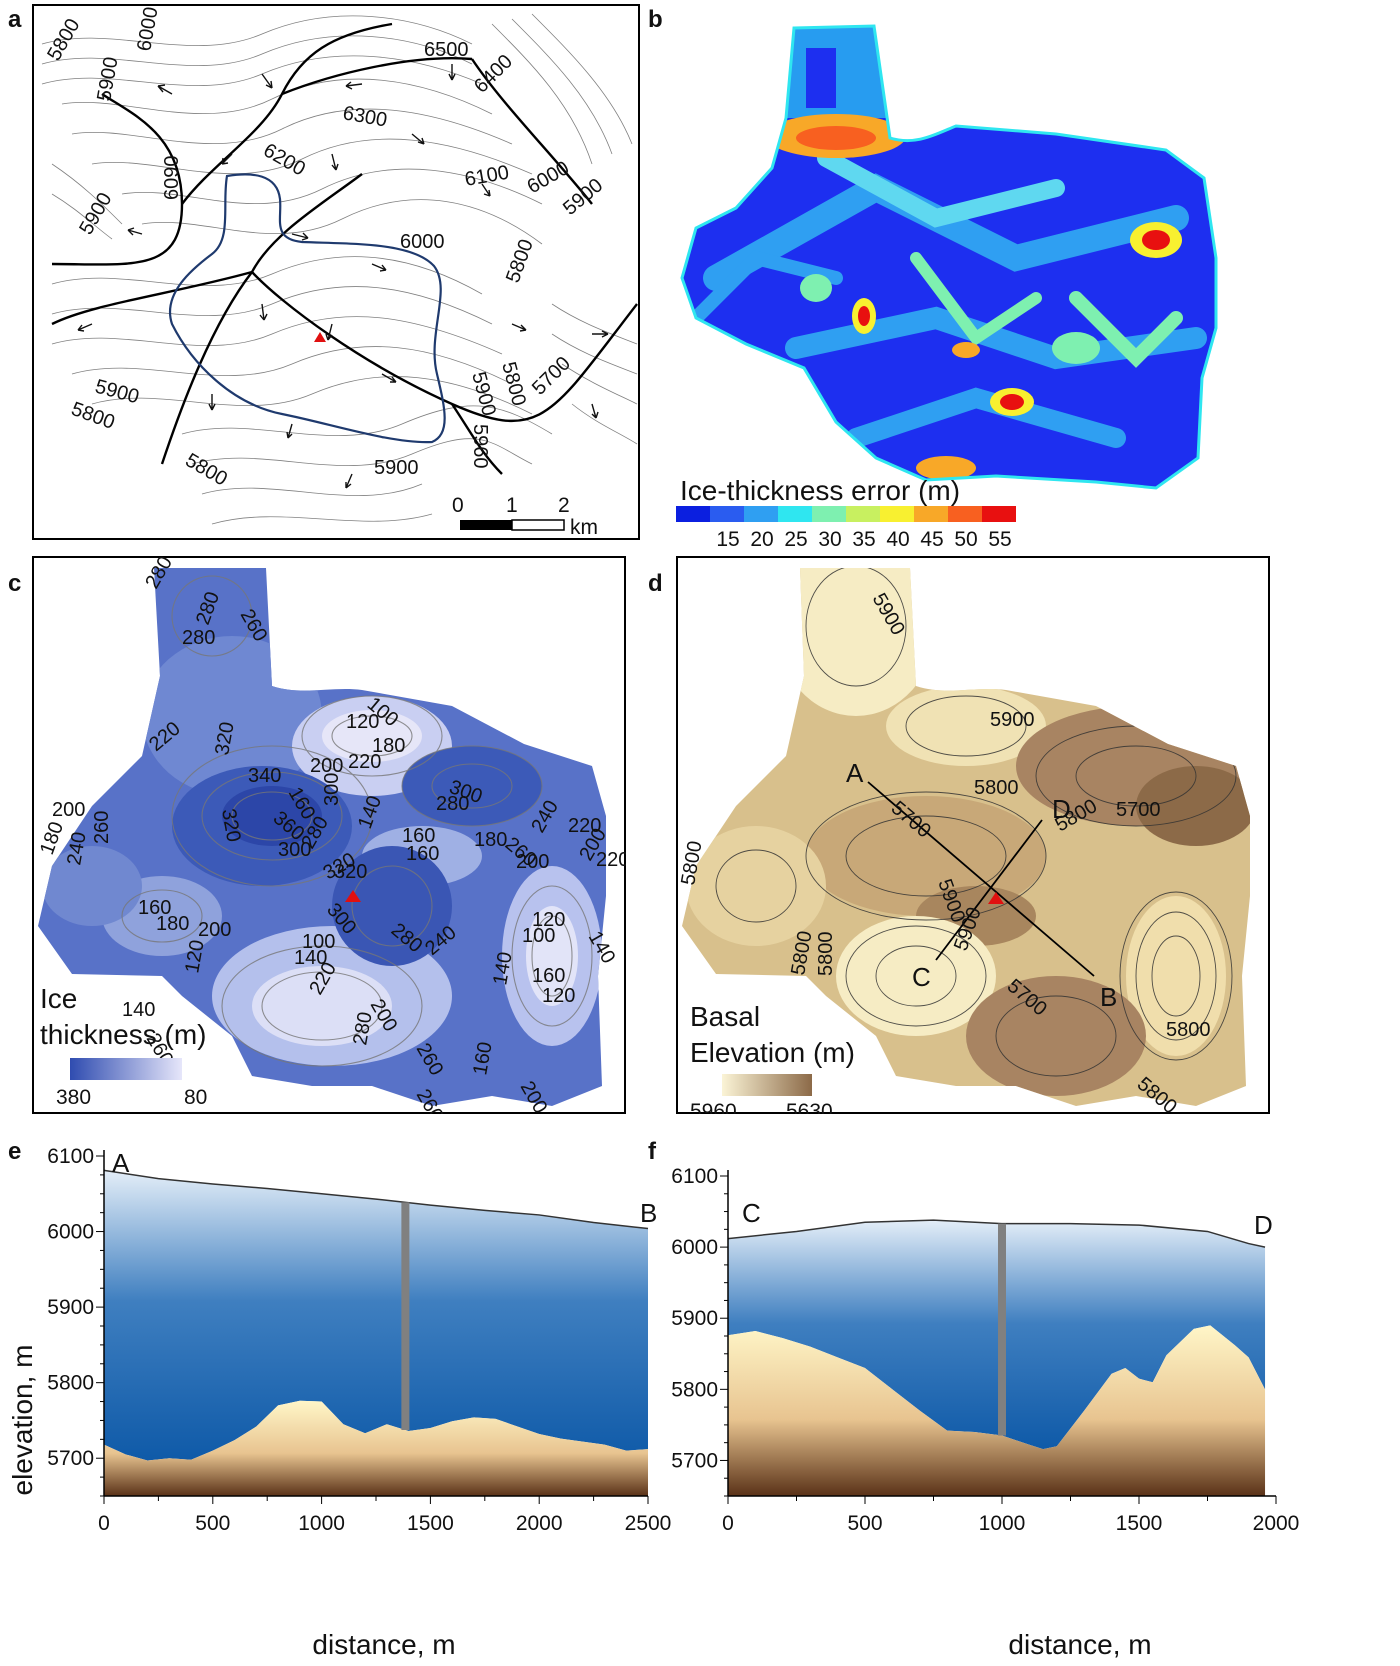 The height and width of the screenshot is (1666, 1400). Describe the element at coordinates (172, 178) in the screenshot. I see `panel-a-label: 6090` at that location.